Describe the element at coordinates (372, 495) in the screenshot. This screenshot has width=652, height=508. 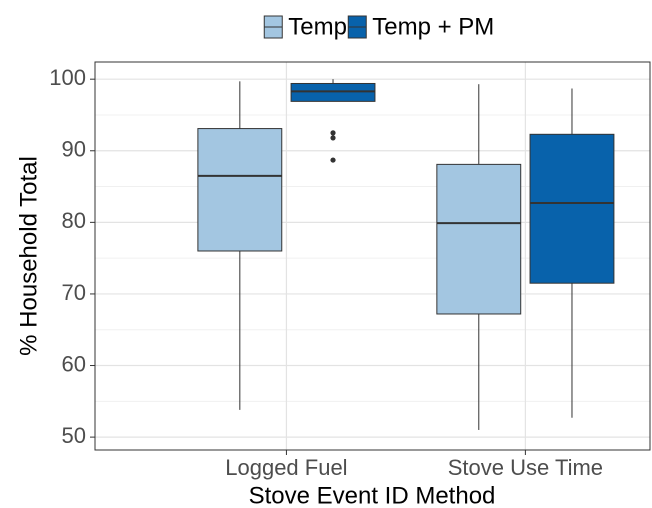
I see `x-axis-title: Stove Event ID Method` at that location.